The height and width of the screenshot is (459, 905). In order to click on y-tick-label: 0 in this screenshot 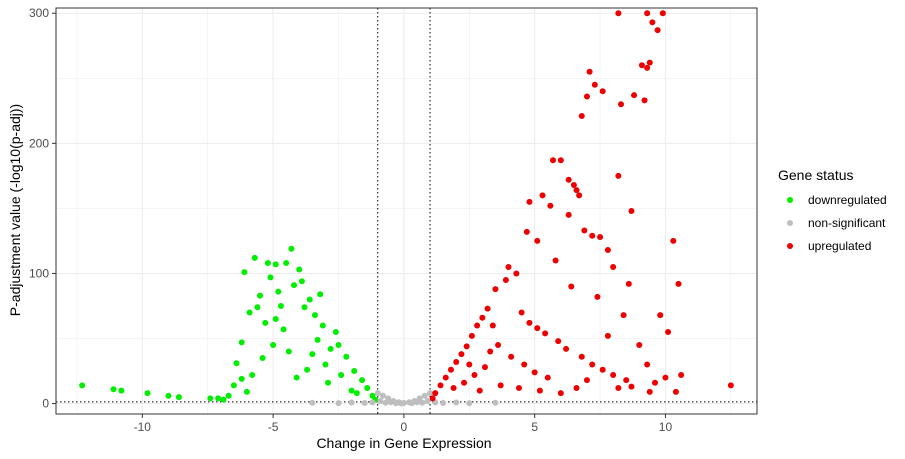, I will do `click(45, 404)`.